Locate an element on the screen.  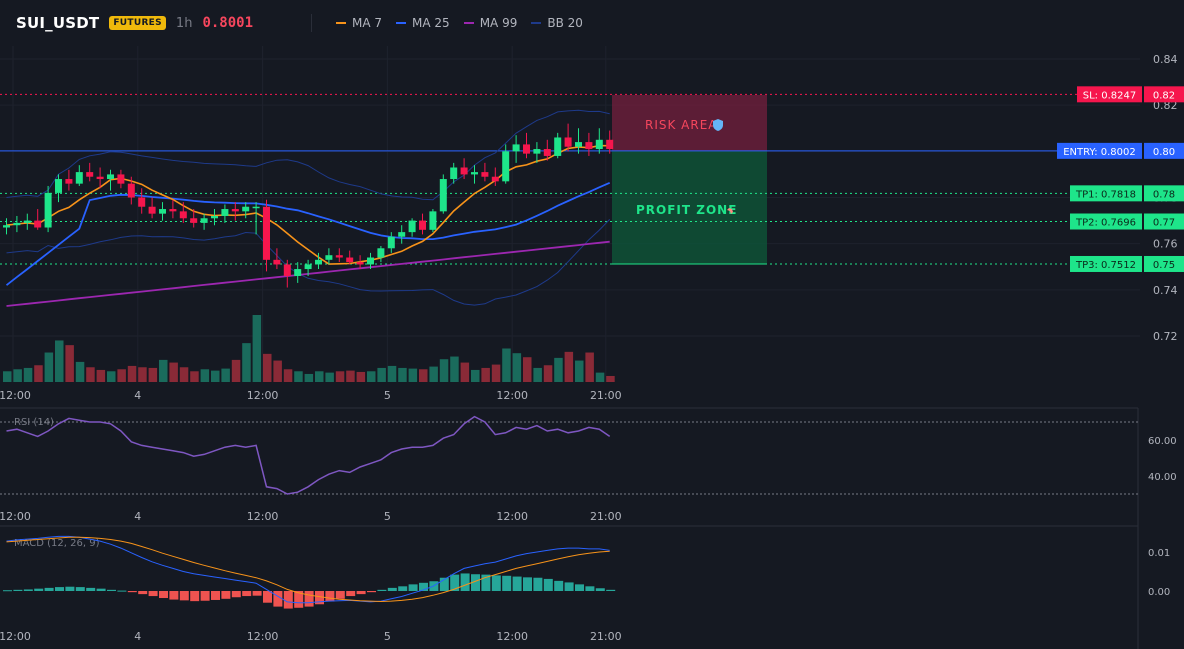
symbol-label: SUI_USDT is located at coordinates (58, 23).